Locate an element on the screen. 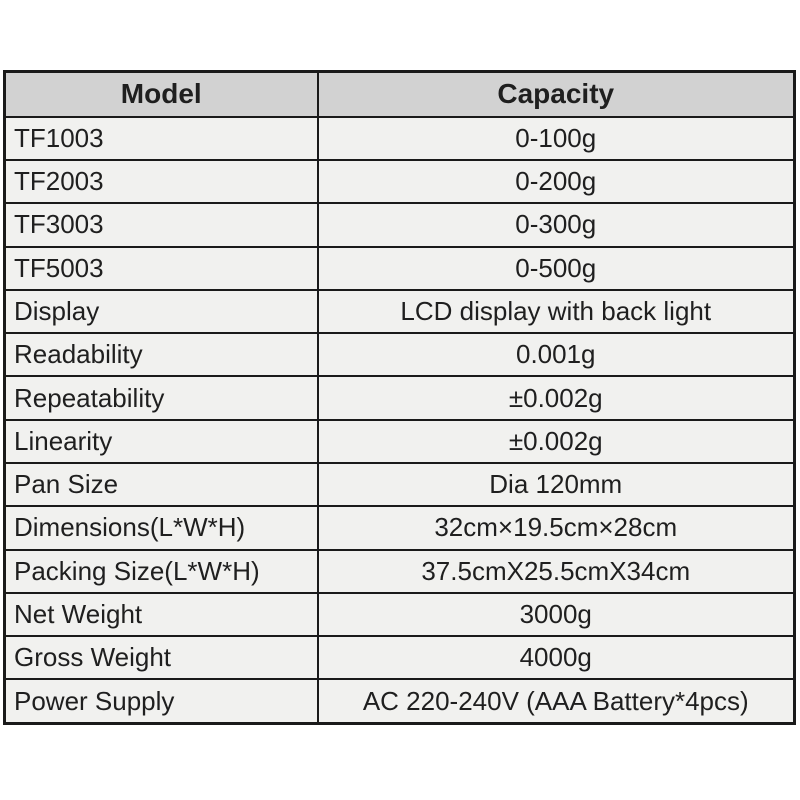  spec-value-cell: AC 220-240V (AAA Battery*4pcs) is located at coordinates (556, 701).